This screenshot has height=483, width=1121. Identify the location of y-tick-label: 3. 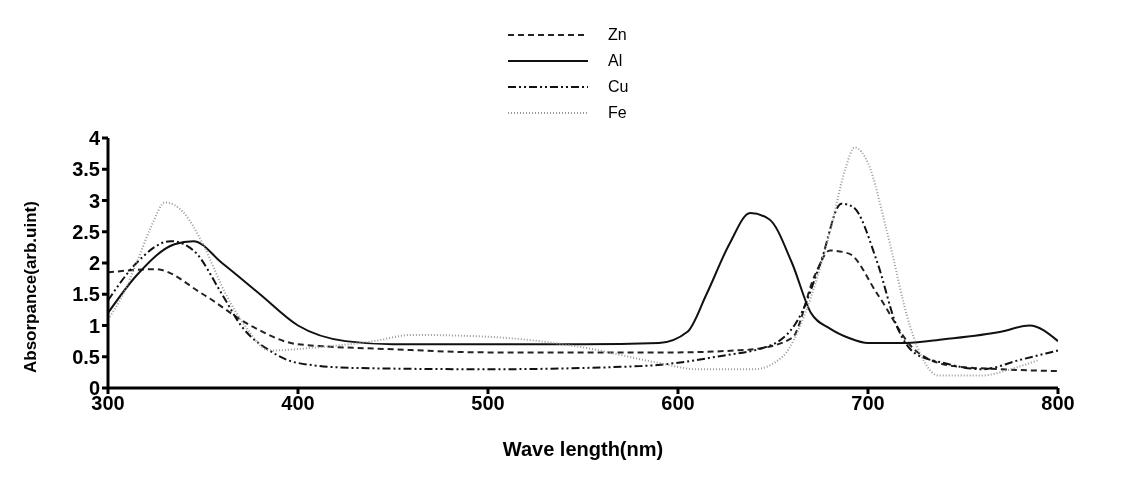
(94, 200).